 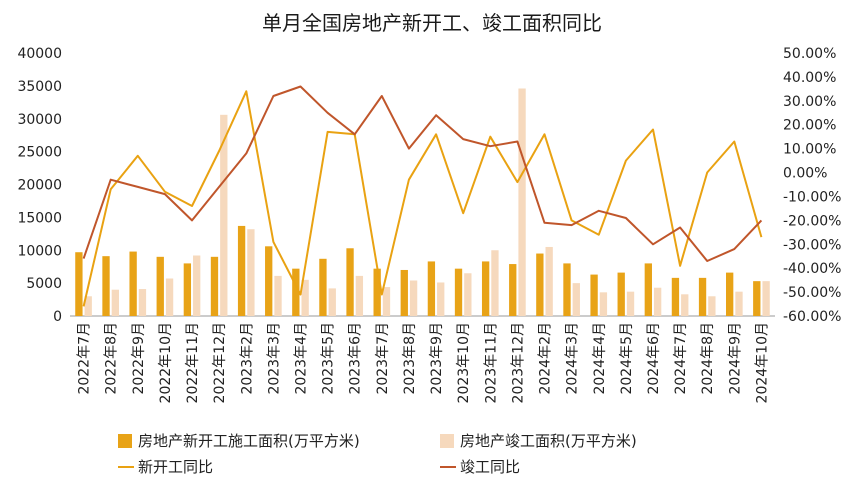 What do you see at coordinates (681, 358) in the screenshot?
I see `x-tick-label: 2024年7月` at bounding box center [681, 358].